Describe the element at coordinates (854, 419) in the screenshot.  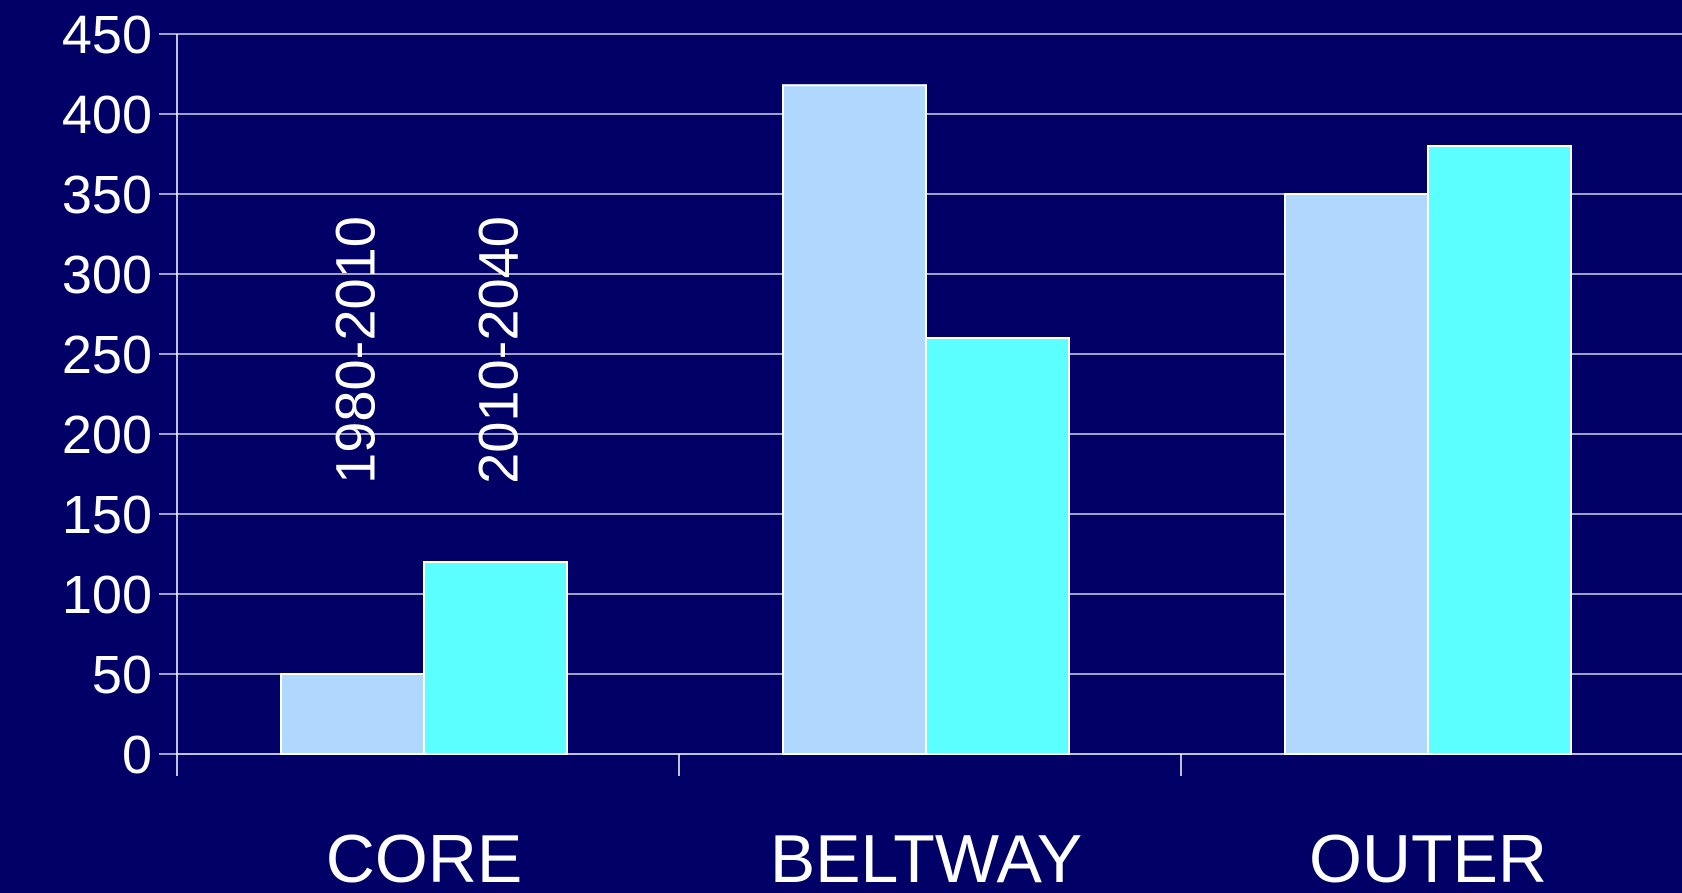
I see `bar-beltway-1980-2010` at that location.